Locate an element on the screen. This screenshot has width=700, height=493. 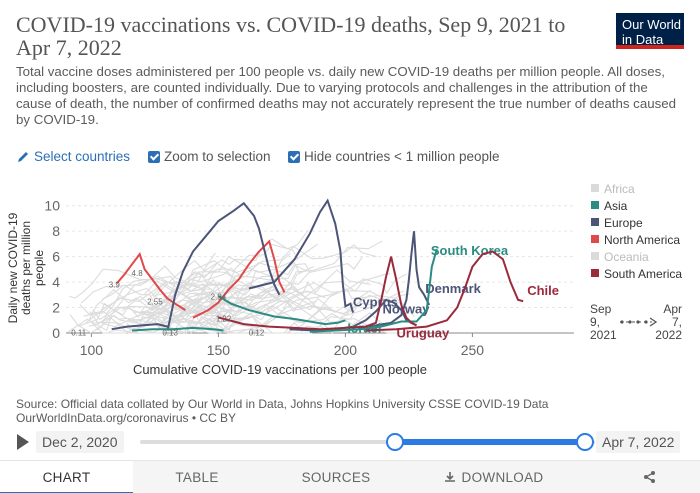
series-label: Denmark is located at coordinates (453, 288).